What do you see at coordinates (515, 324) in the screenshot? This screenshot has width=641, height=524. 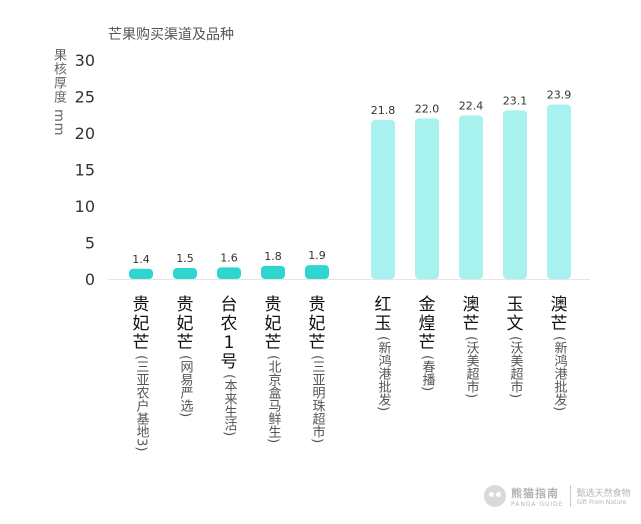 I see `category-name-char: 文` at bounding box center [515, 324].